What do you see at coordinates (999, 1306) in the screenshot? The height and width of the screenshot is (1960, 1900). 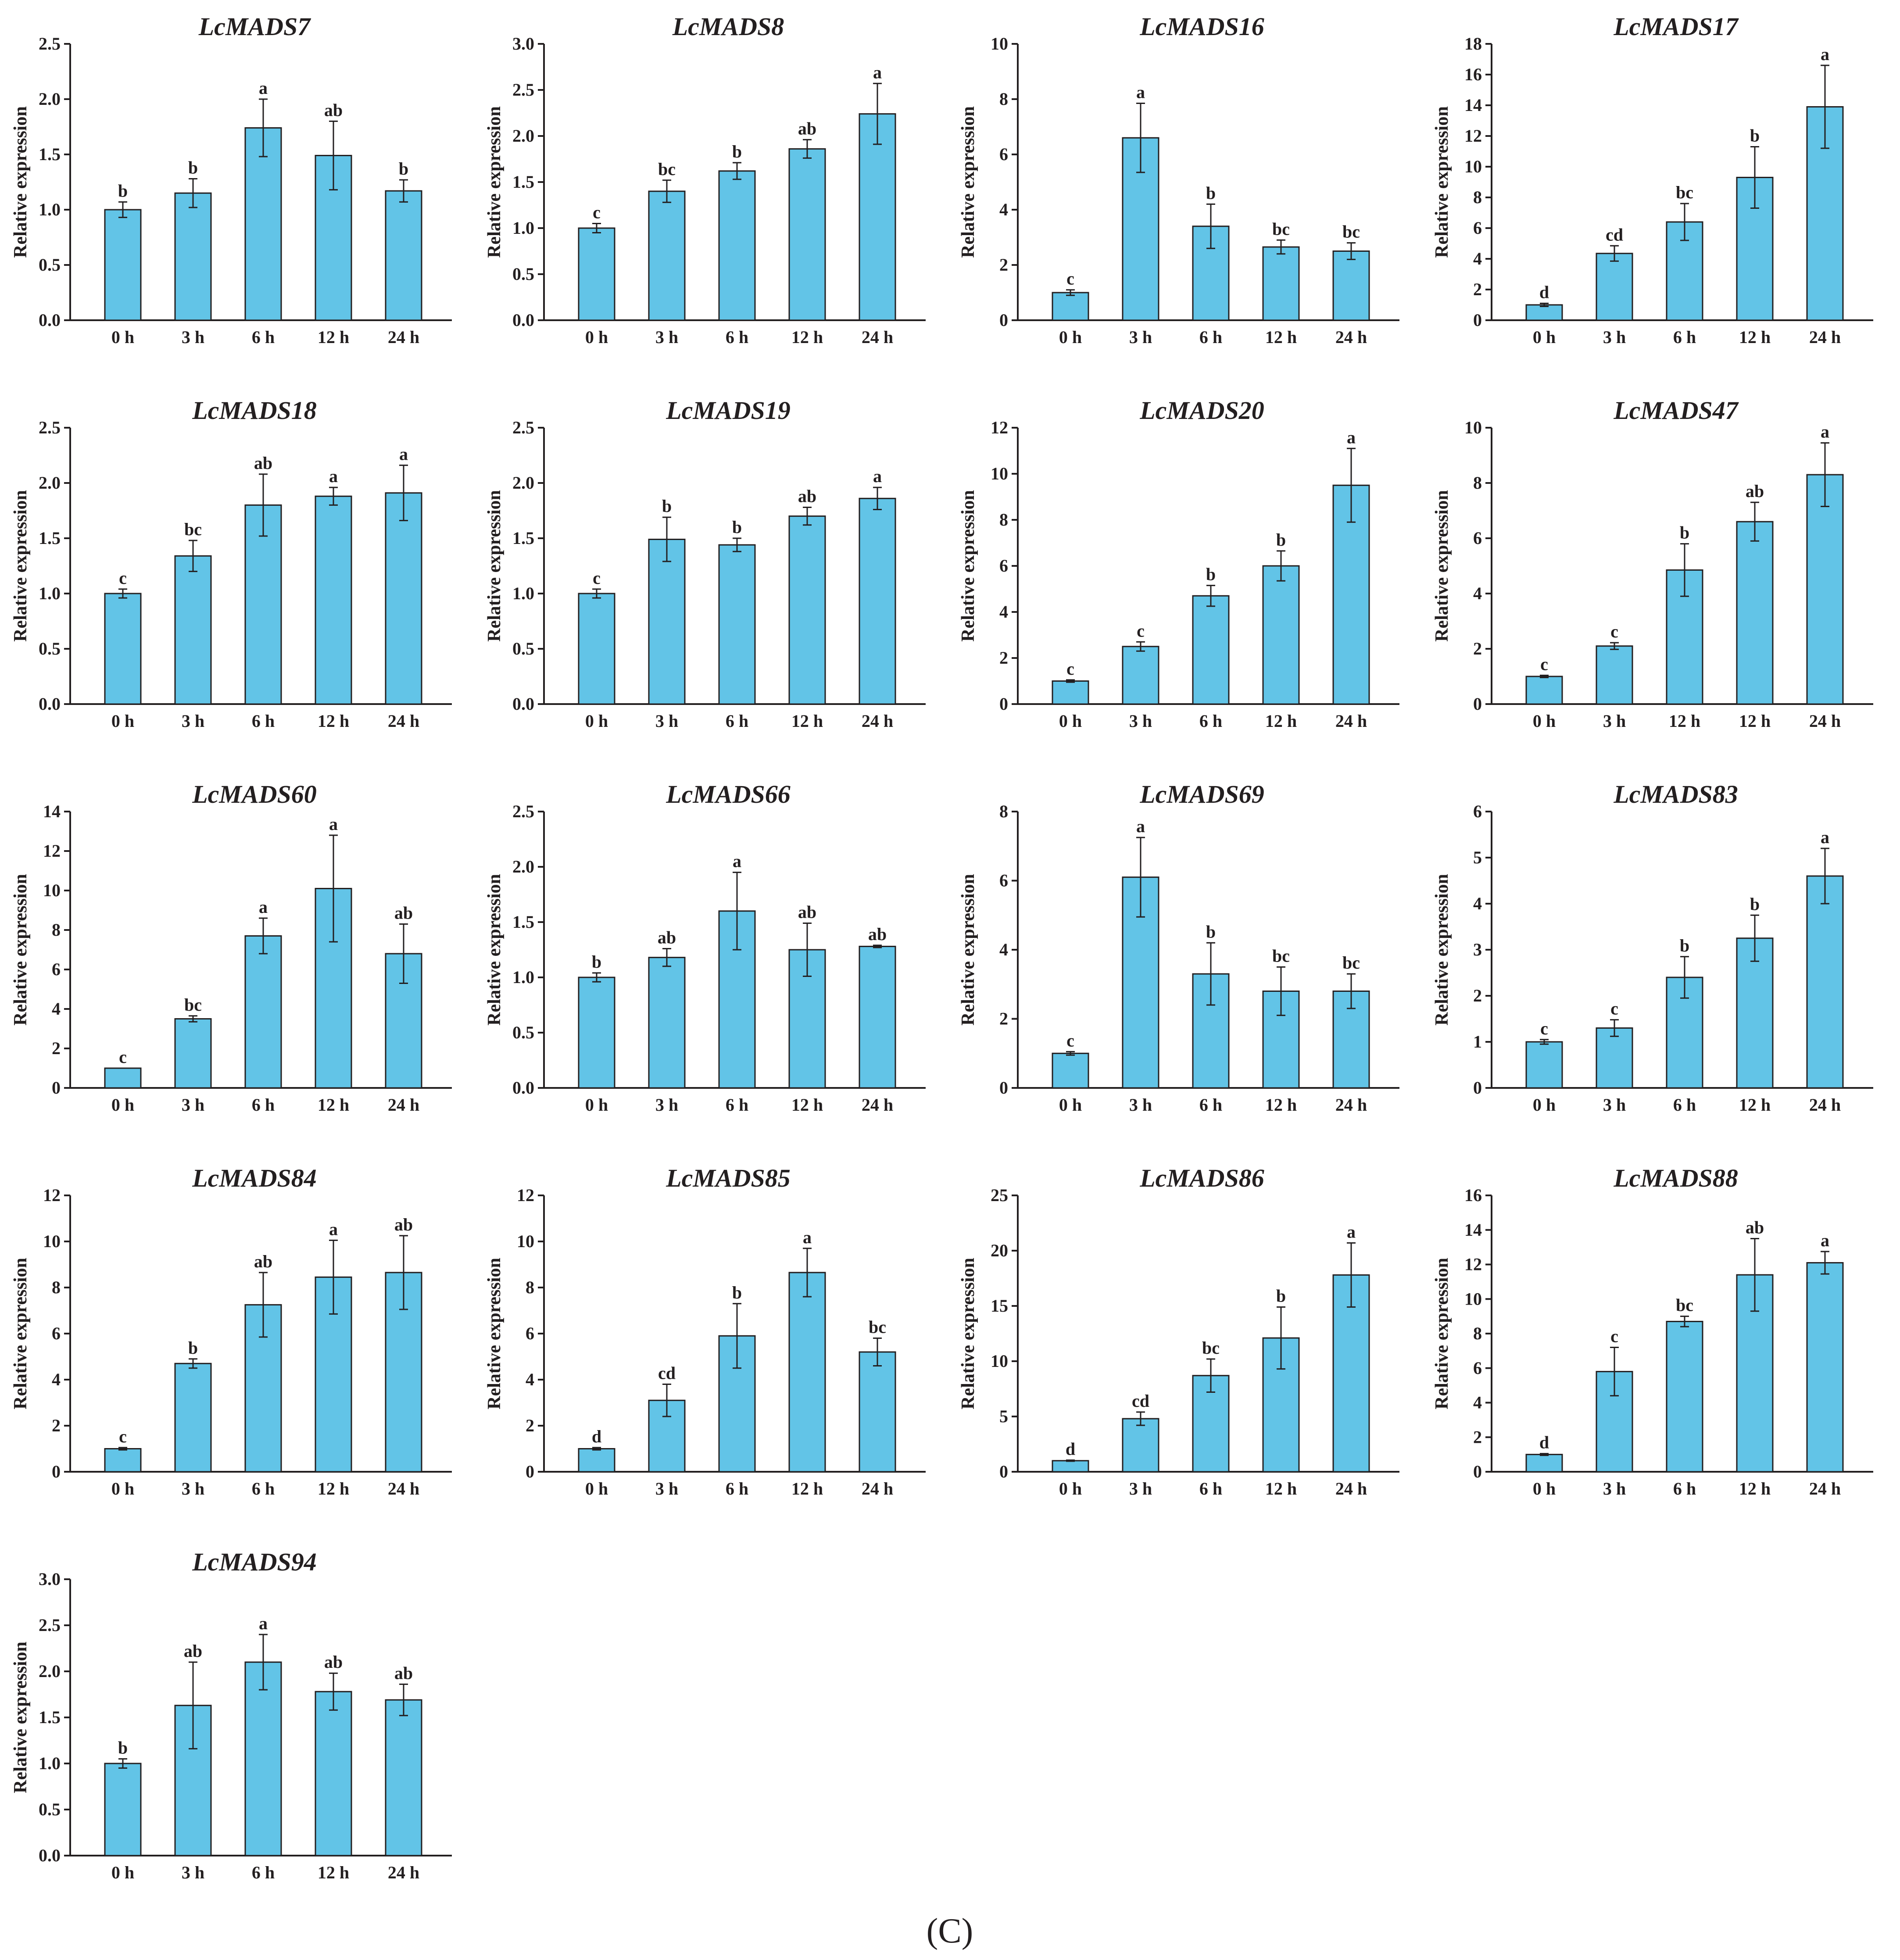 I see `y-tick-label: 15` at bounding box center [999, 1306].